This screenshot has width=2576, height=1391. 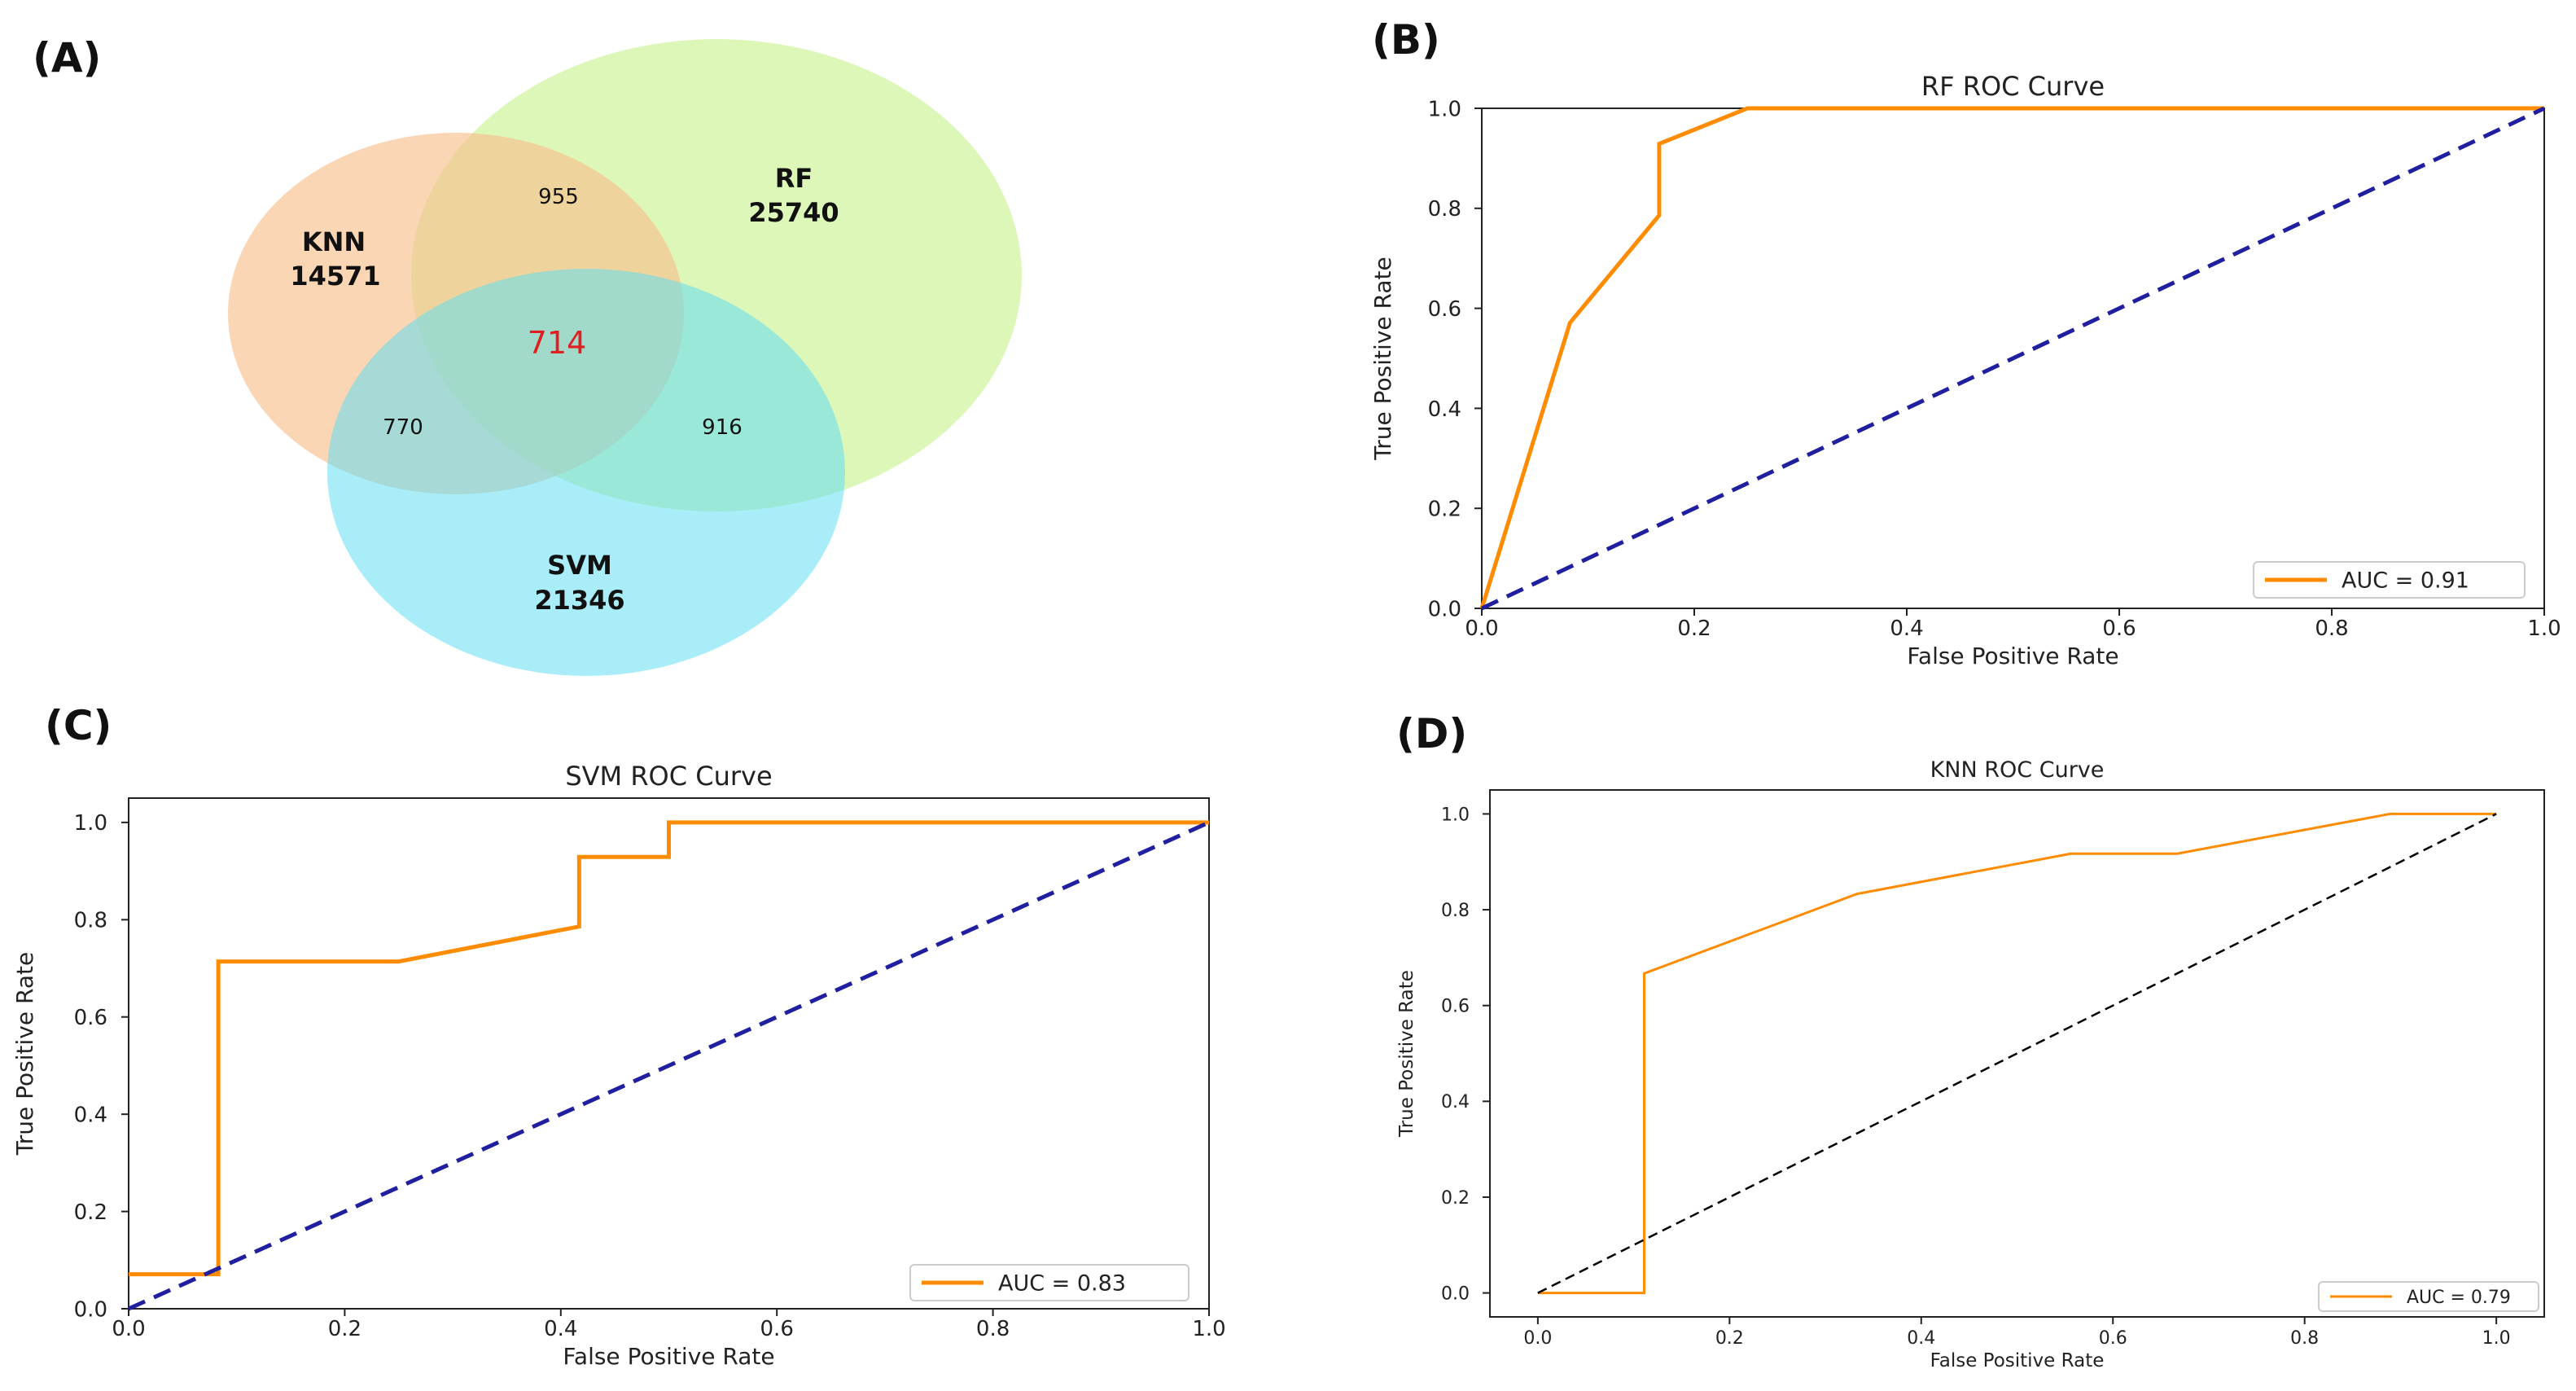 What do you see at coordinates (557, 343) in the screenshot?
I see `venn-count-all: 714` at bounding box center [557, 343].